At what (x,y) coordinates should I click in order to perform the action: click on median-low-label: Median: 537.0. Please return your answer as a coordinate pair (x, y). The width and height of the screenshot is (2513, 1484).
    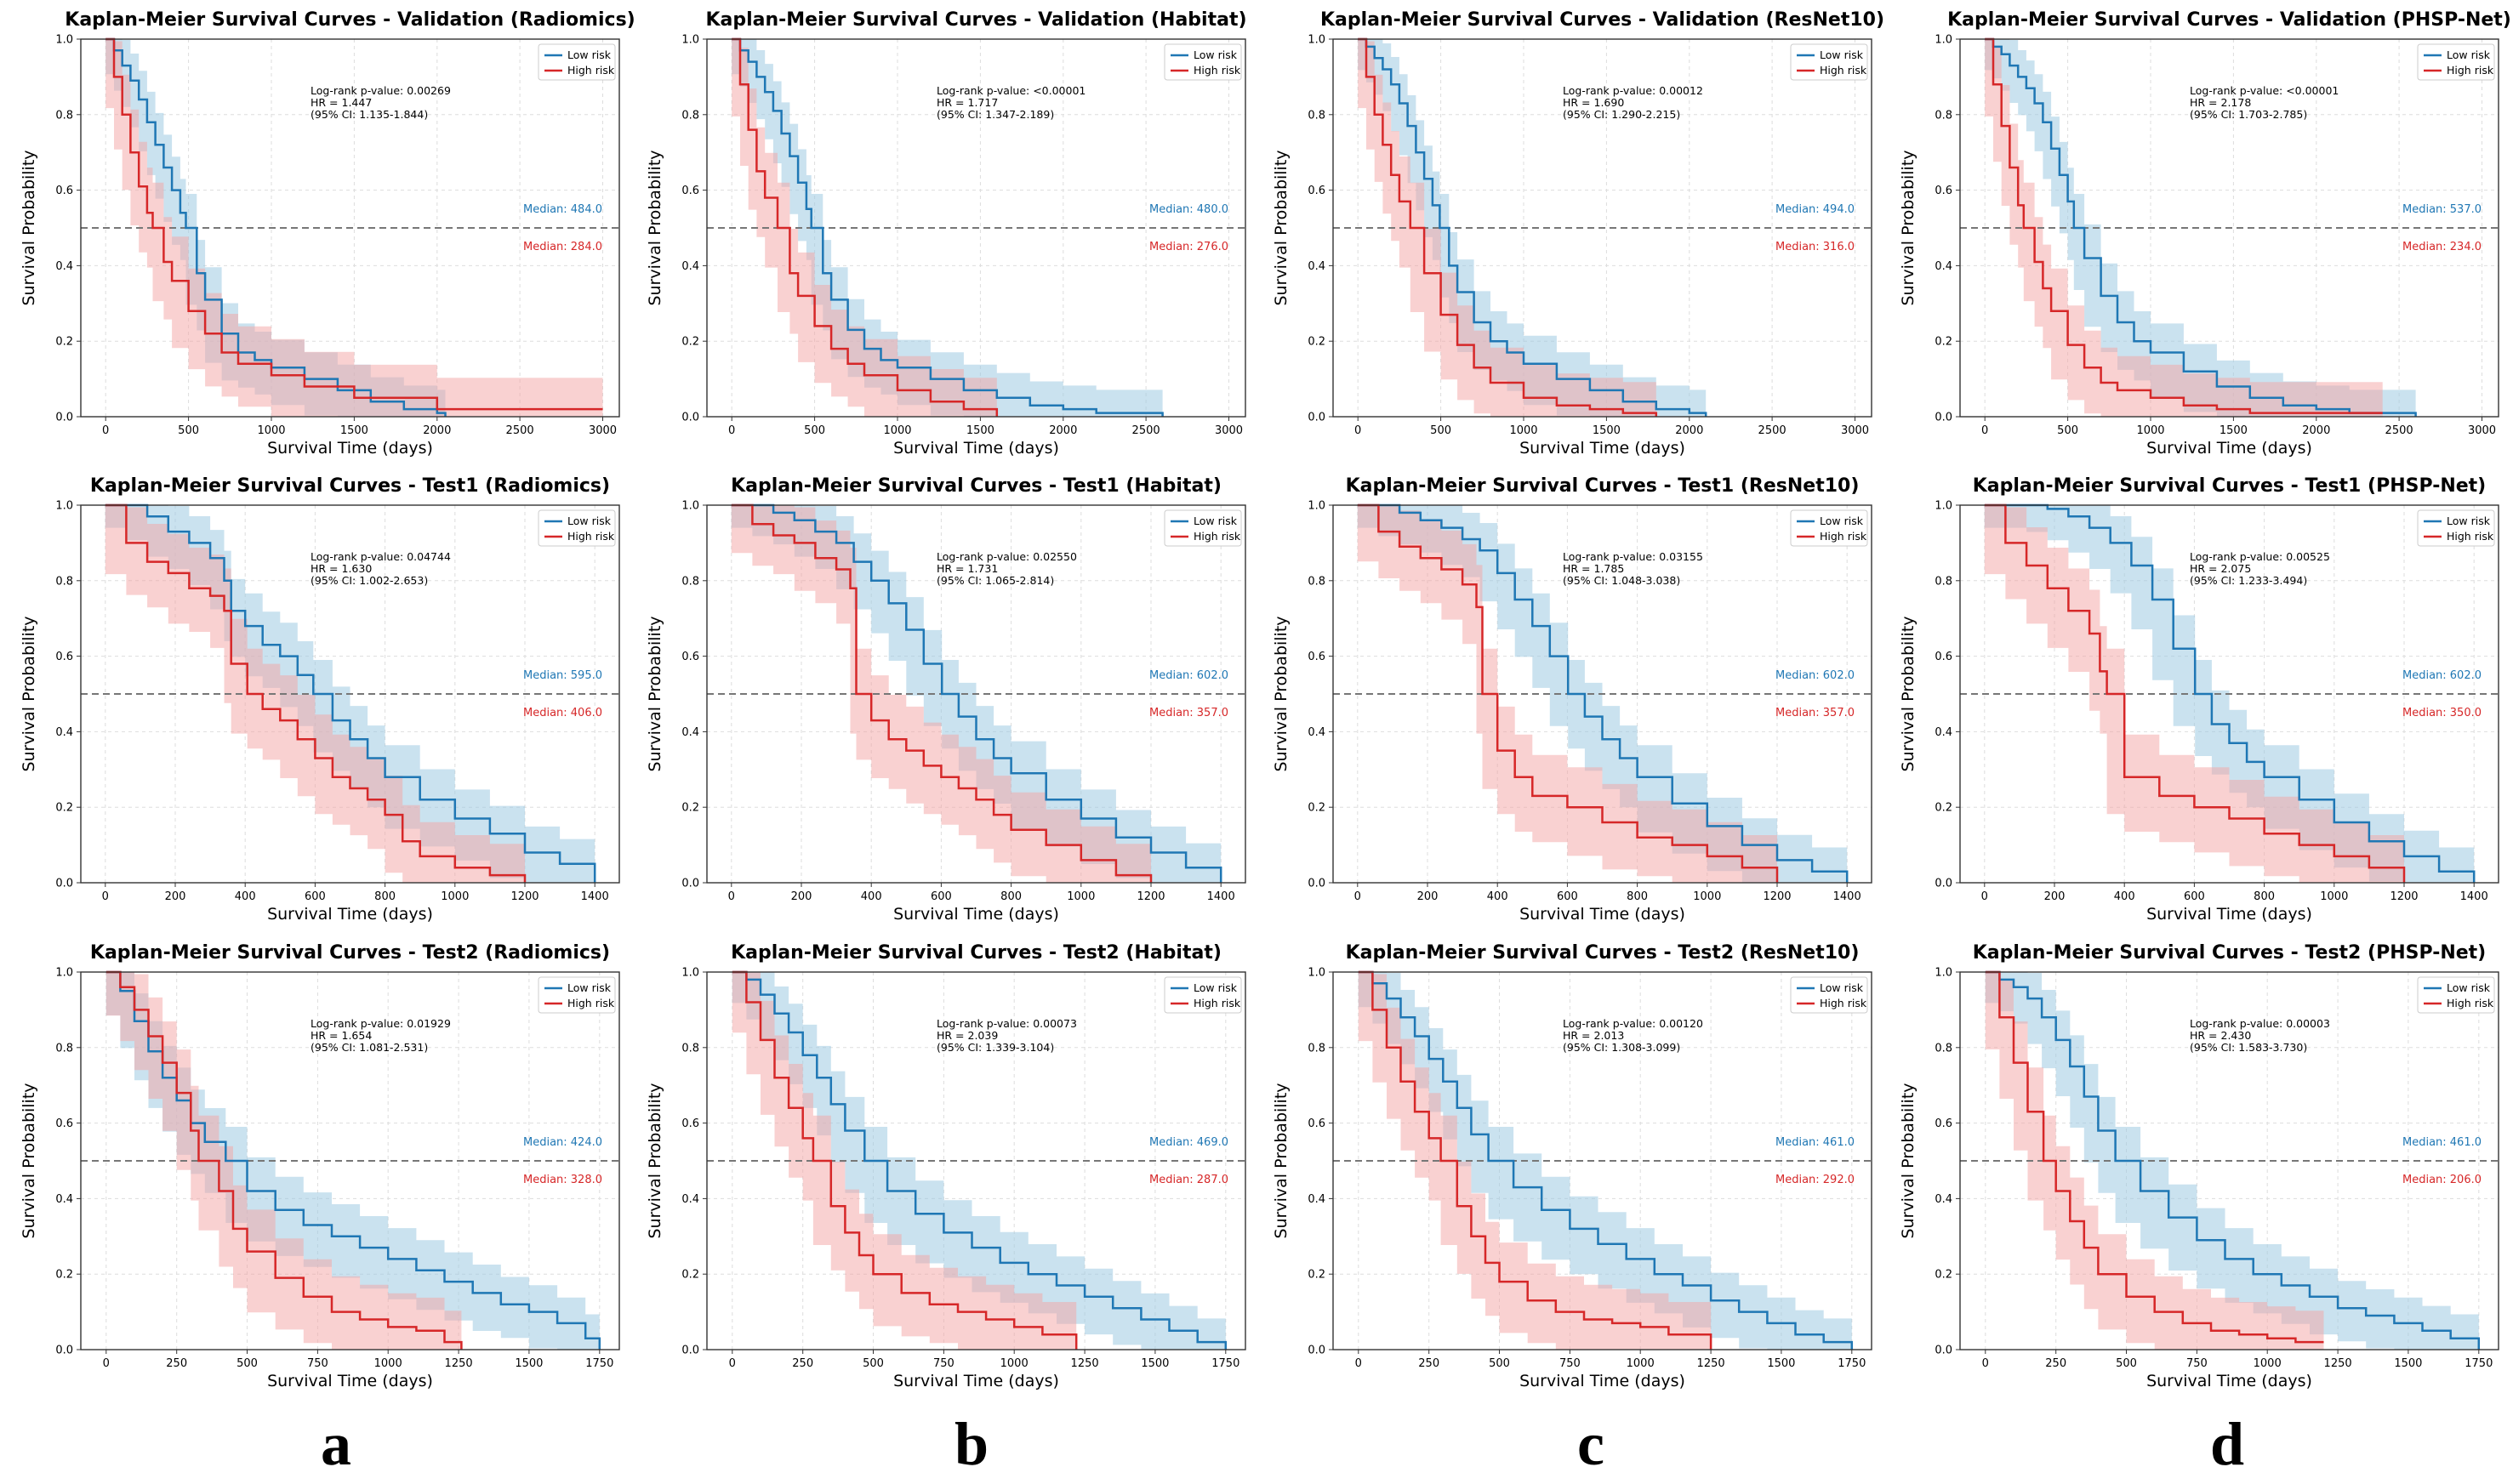
    Looking at the image, I should click on (2442, 210).